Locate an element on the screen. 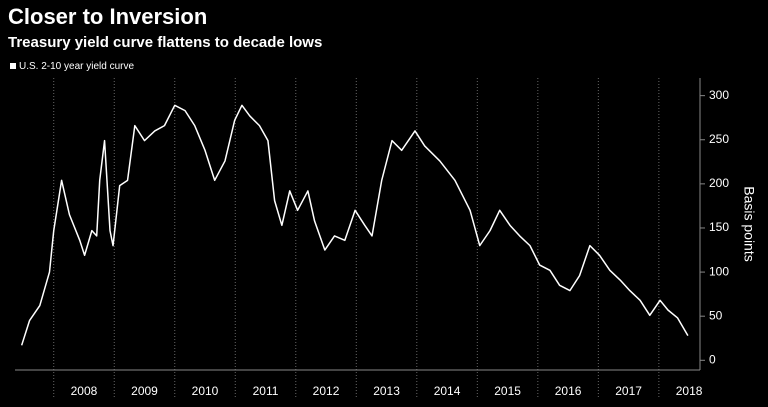  x-tick-label: 2012 is located at coordinates (326, 391).